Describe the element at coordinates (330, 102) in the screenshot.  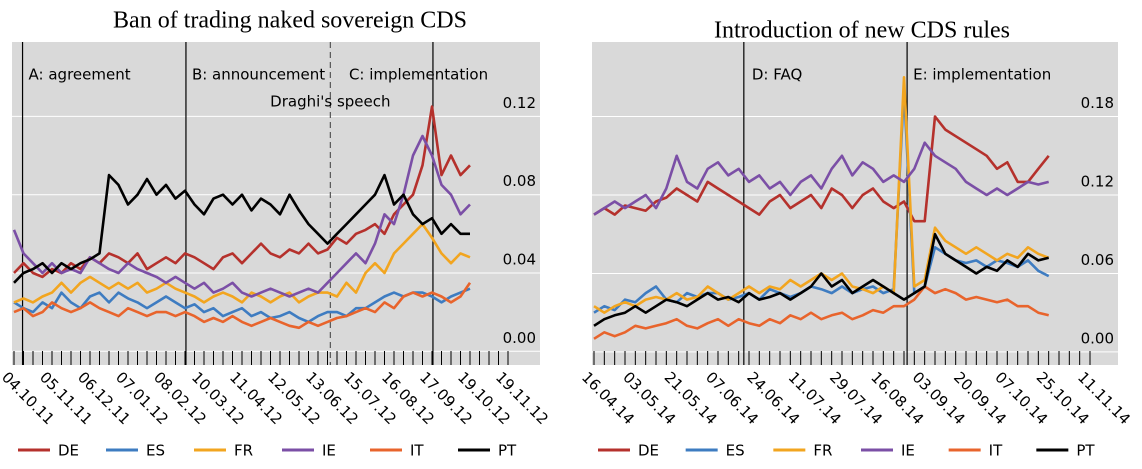
I see `annotation: Draghi's speech` at that location.